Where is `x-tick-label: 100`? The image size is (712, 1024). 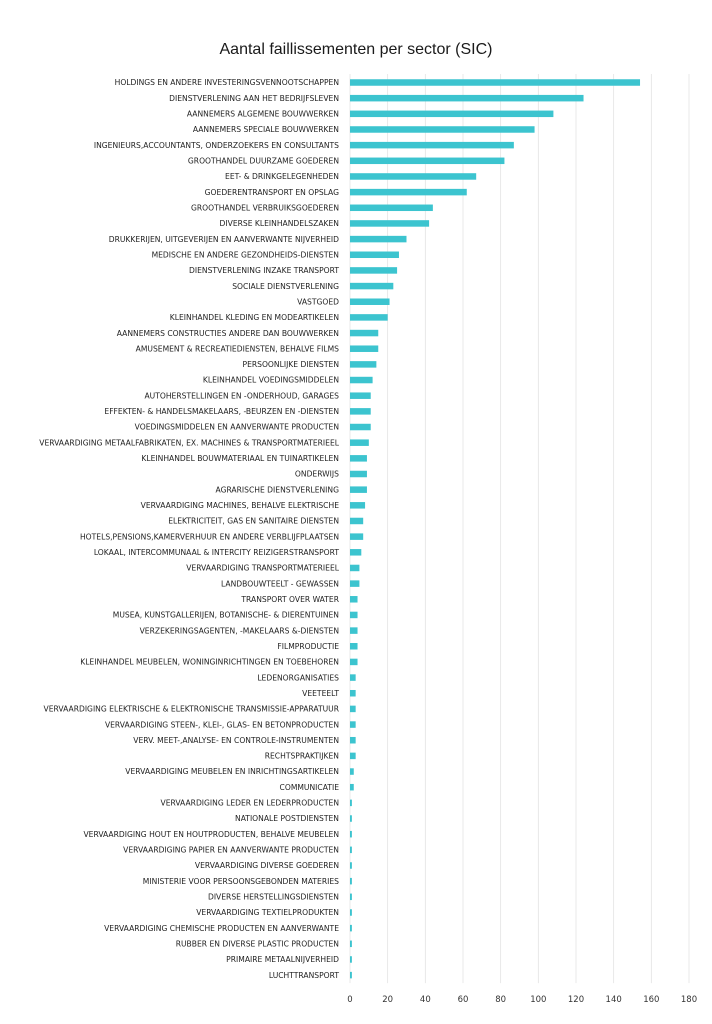
x-tick-label: 100 is located at coordinates (538, 1000).